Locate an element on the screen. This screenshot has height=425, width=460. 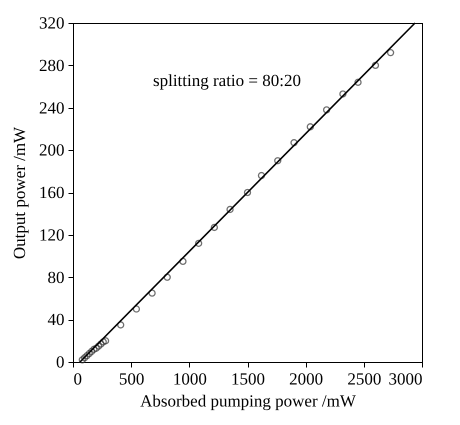
y-tick-label: 40 is located at coordinates (56, 320).